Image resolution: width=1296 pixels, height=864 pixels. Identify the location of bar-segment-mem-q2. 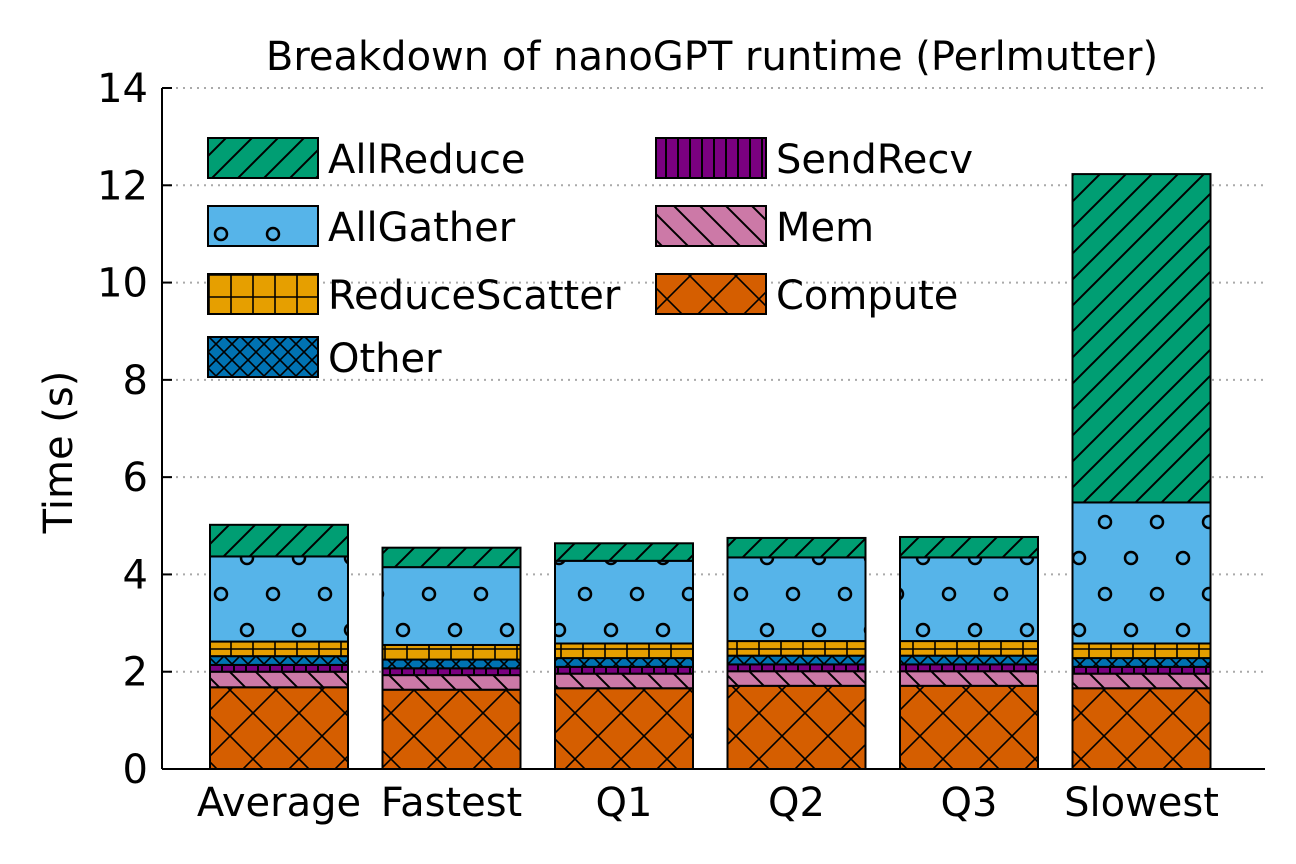
(796, 678).